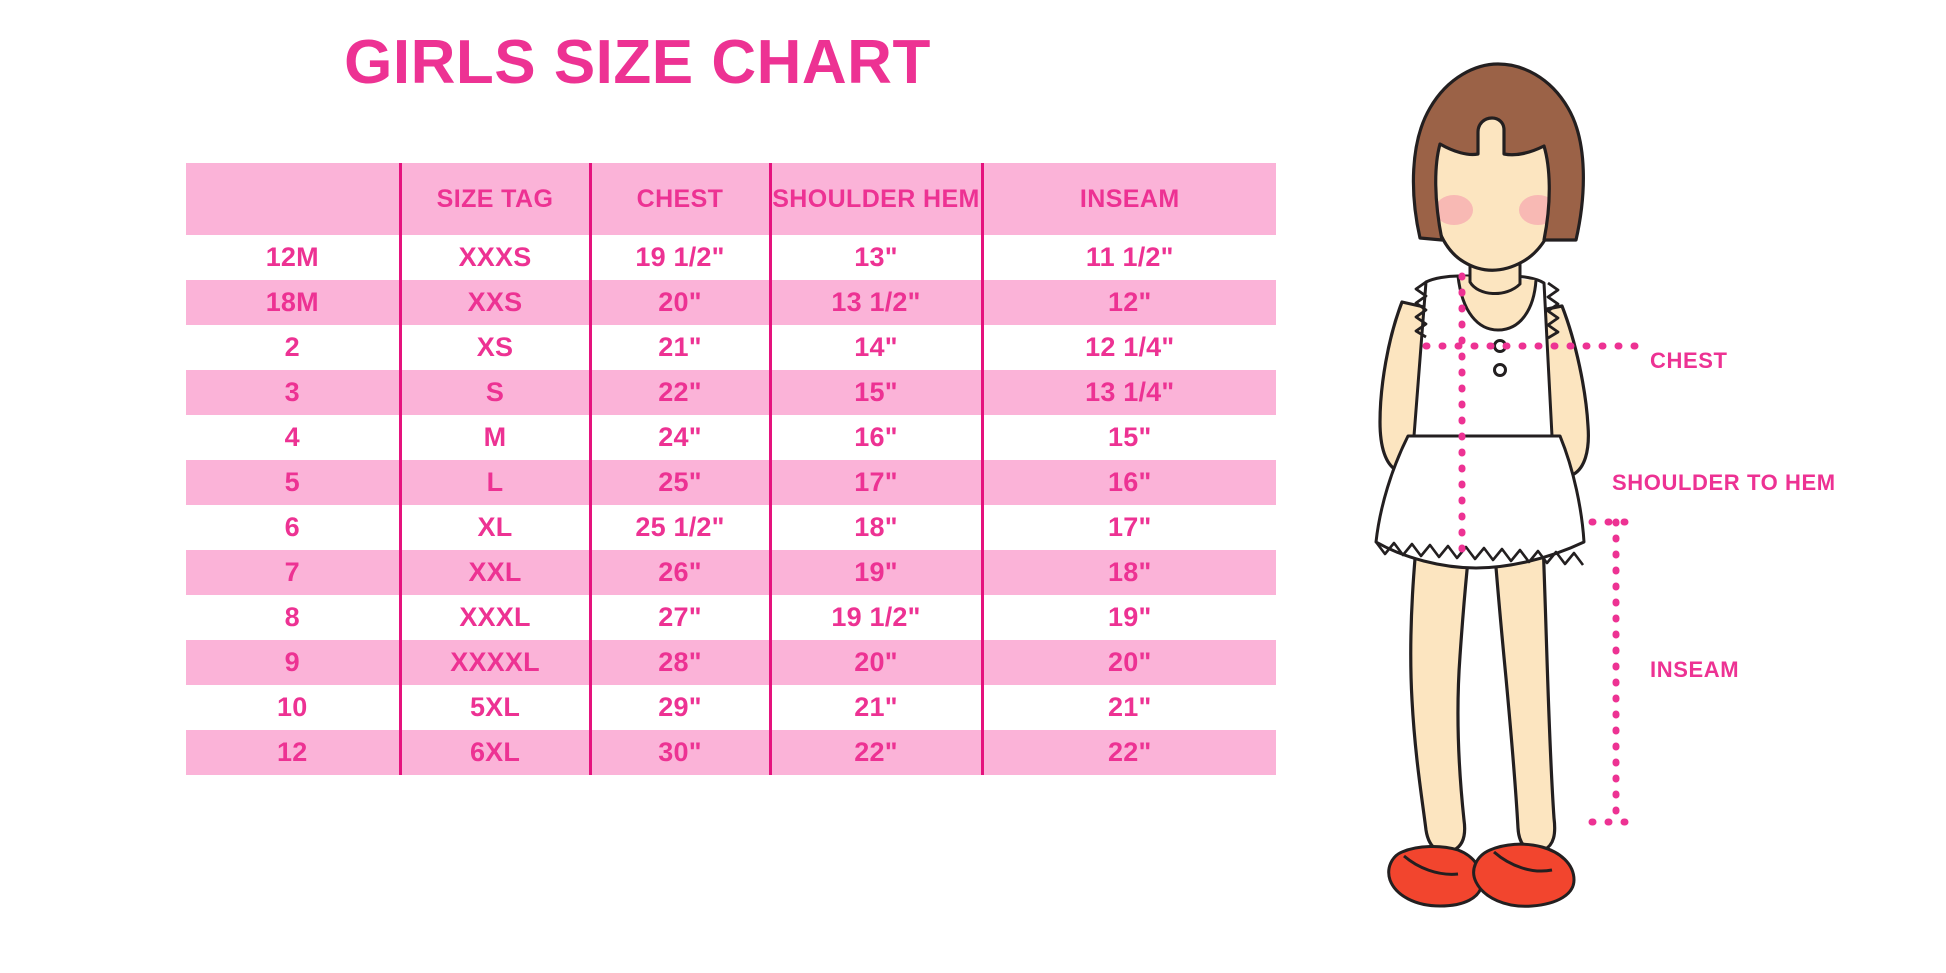 This screenshot has height=973, width=1946. What do you see at coordinates (1128, 707) in the screenshot?
I see `cell-inseam: 21"` at bounding box center [1128, 707].